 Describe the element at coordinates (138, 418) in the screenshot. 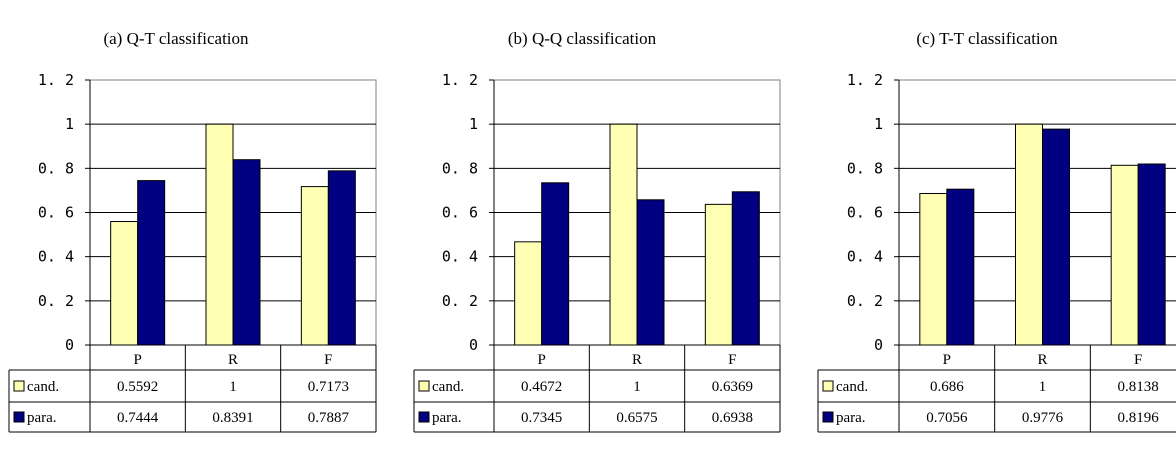

I see `data-label: 0.7444` at that location.